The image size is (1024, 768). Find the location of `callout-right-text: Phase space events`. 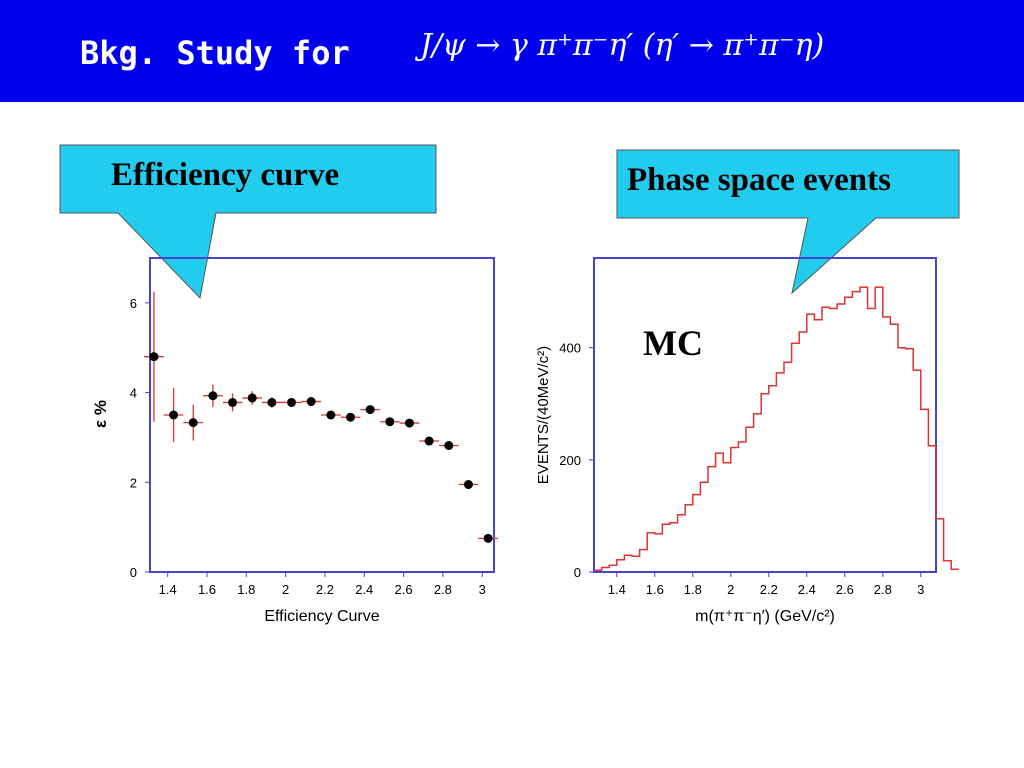

callout-right-text: Phase space events is located at coordinates (759, 180).